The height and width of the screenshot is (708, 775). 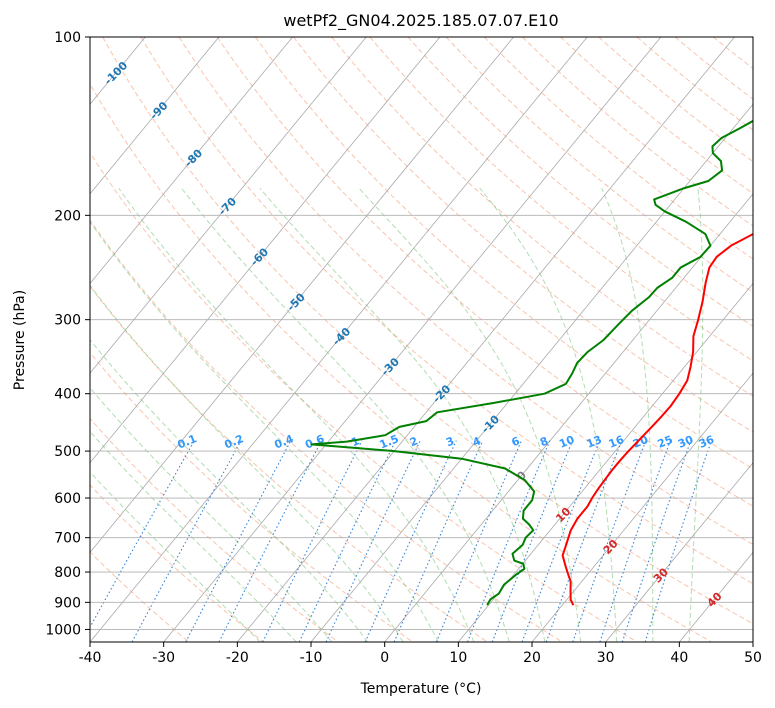 What do you see at coordinates (67, 499) in the screenshot?
I see `y-tick-label: 600` at bounding box center [67, 499].